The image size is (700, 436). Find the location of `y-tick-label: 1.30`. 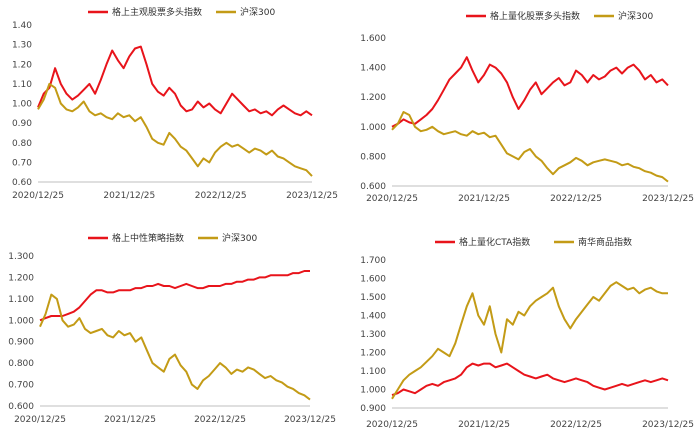

y-tick-label: 1.30 is located at coordinates (22, 46).